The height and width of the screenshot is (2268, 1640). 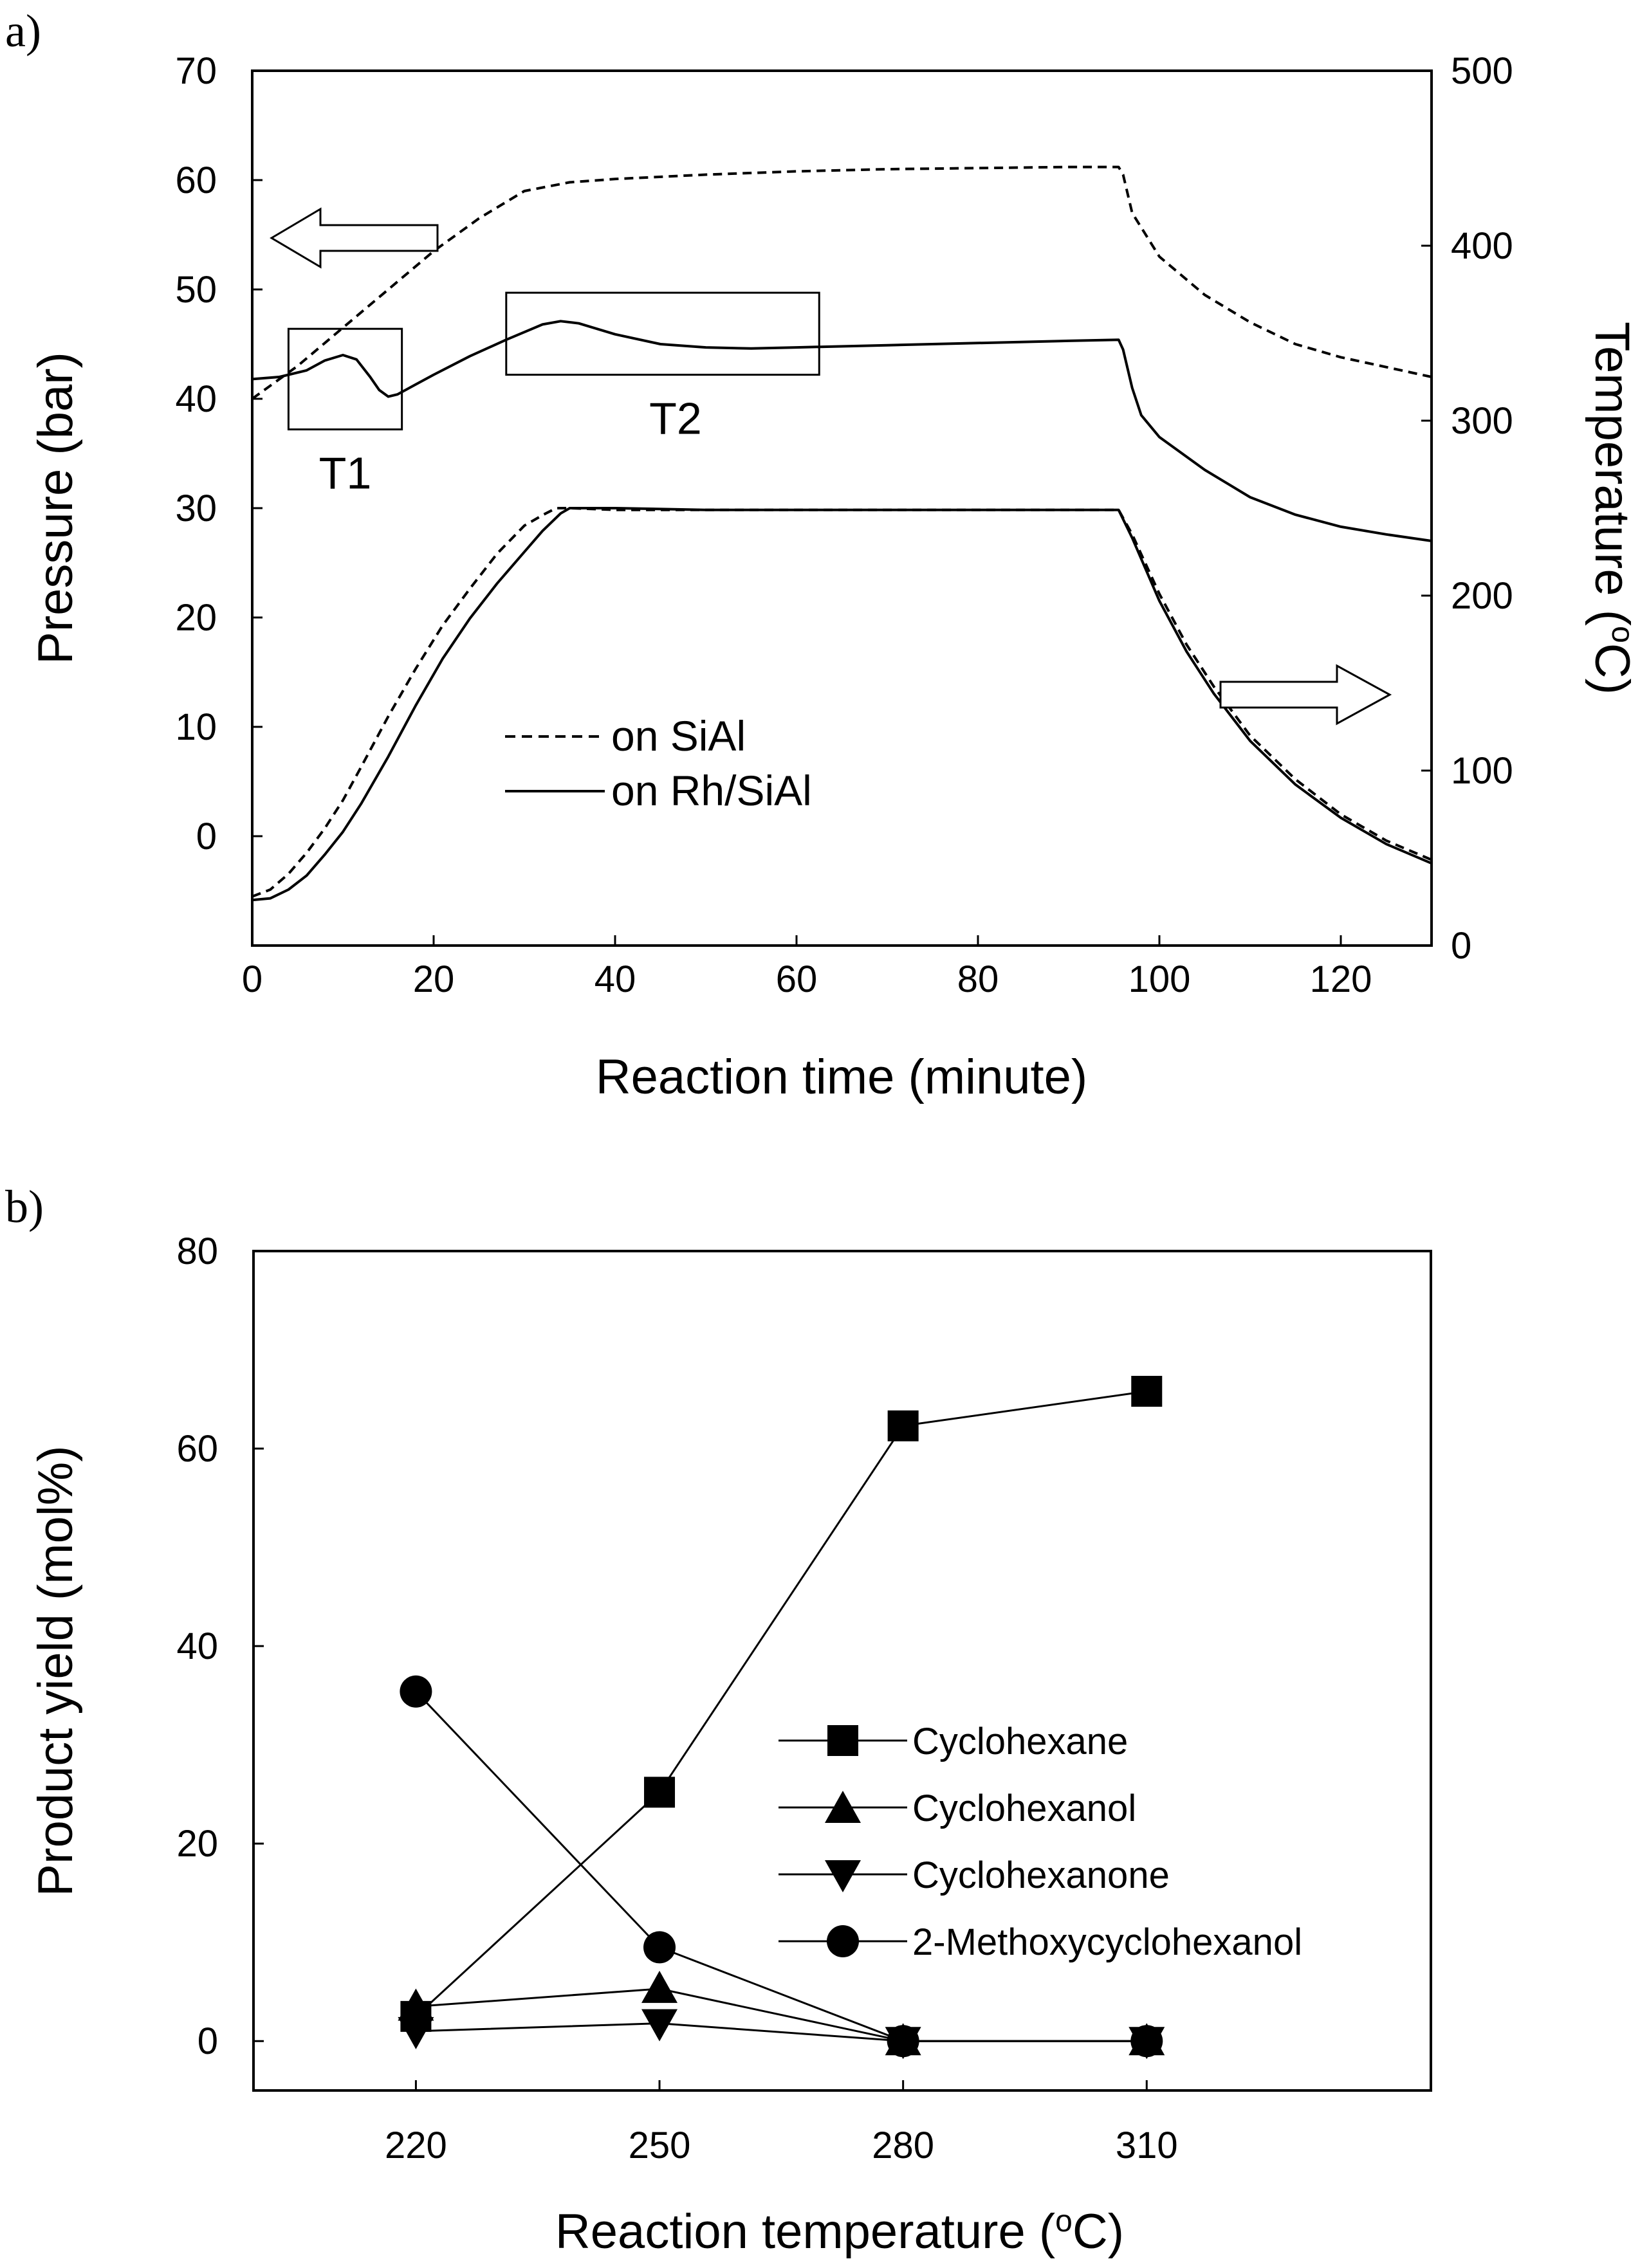 I want to click on chart-a-y2-axis-title: Temperature (oC), so click(x=1612, y=508).